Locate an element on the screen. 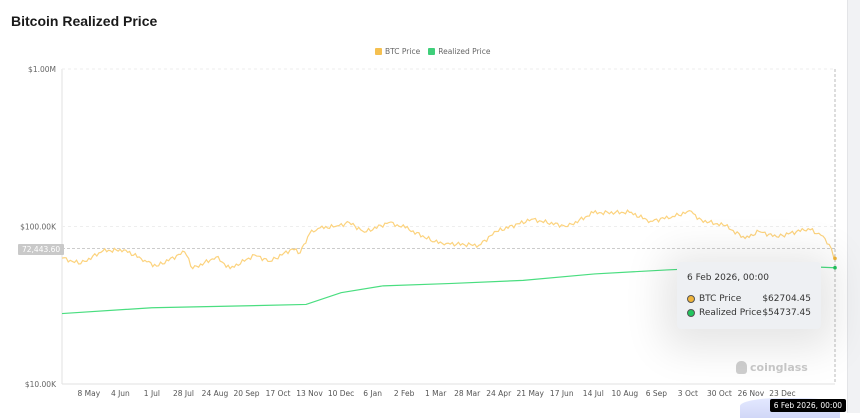  watermark-text: coinglass is located at coordinates (779, 367).